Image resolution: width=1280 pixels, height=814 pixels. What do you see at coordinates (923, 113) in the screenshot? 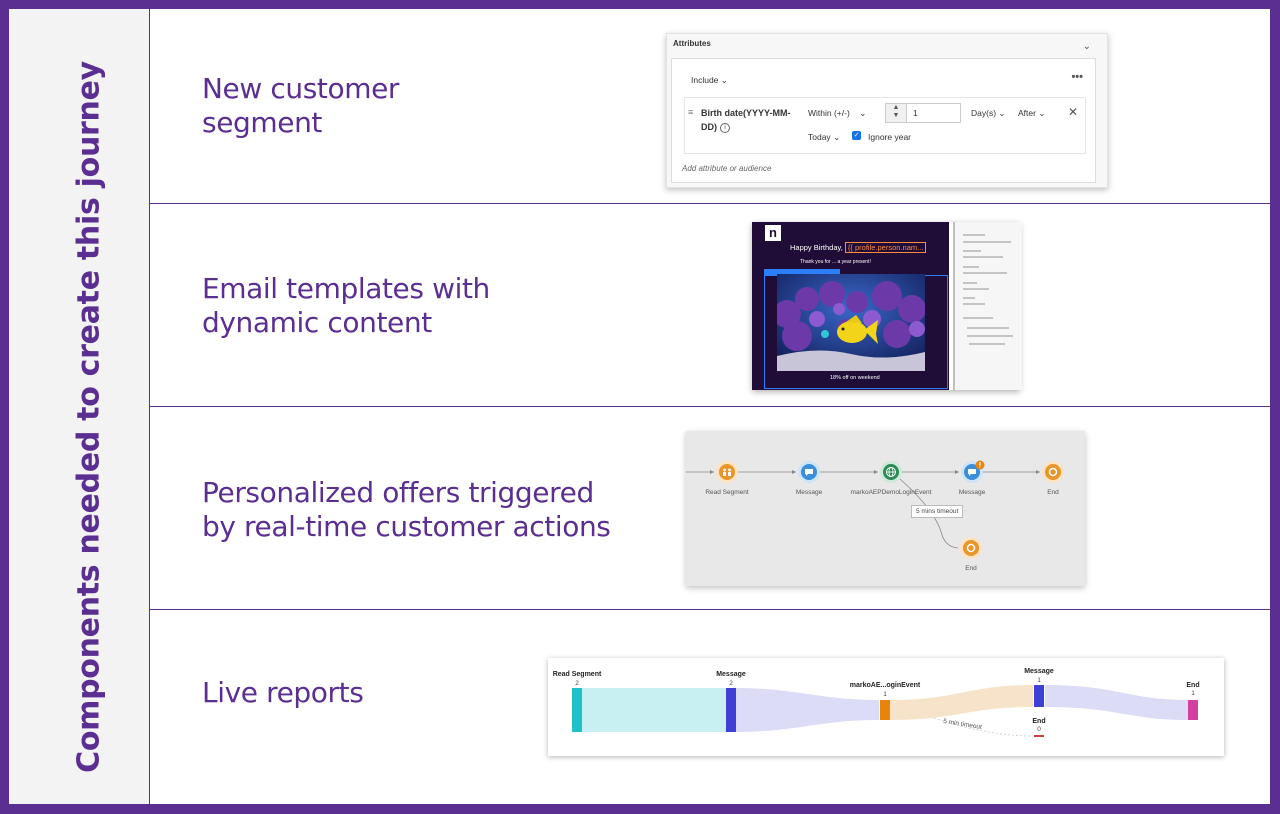
I see `value-stepper: ▲ ▼ 1` at bounding box center [923, 113].